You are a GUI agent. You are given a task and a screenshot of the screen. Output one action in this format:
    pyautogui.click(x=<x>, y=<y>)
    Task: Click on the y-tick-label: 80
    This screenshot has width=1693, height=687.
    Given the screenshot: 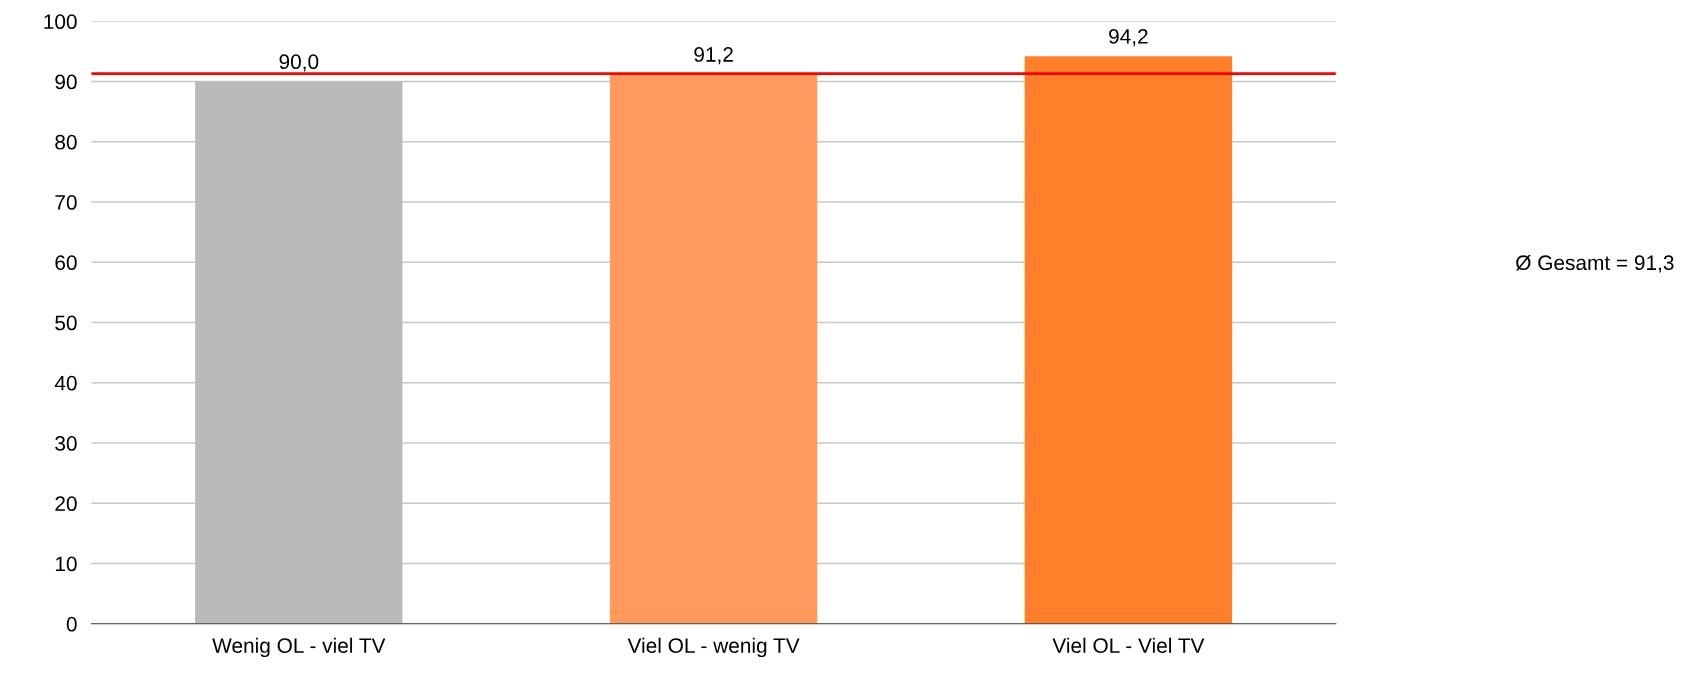 What is the action you would take?
    pyautogui.click(x=66, y=142)
    